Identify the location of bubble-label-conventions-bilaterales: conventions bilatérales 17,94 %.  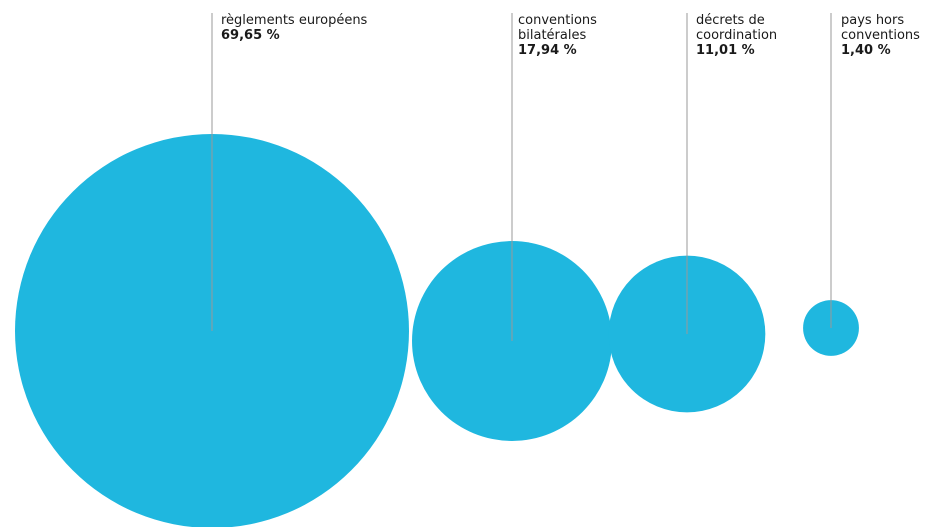
(557, 35).